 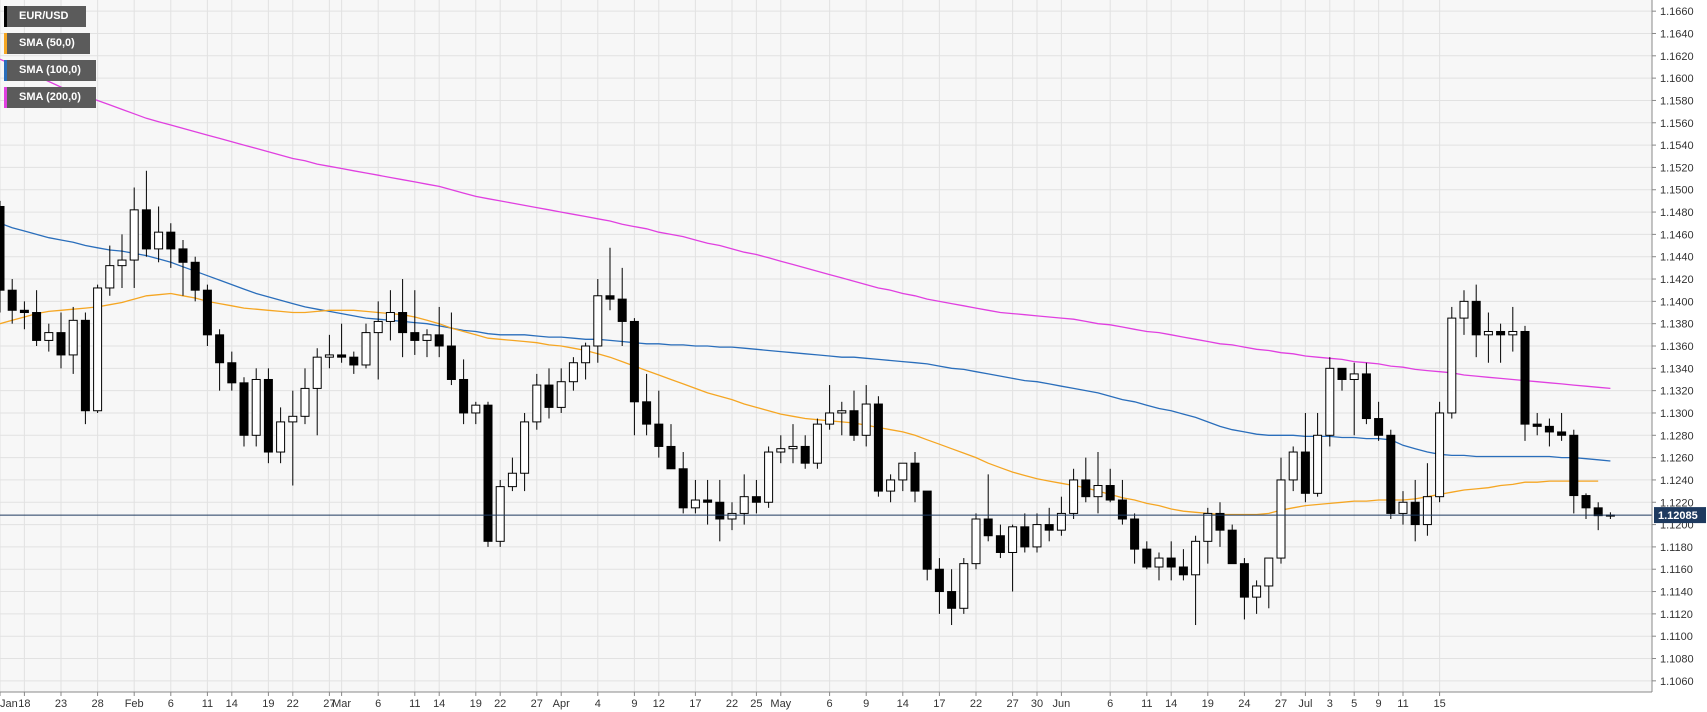 What do you see at coordinates (171, 704) in the screenshot?
I see `x-tick-label: 6` at bounding box center [171, 704].